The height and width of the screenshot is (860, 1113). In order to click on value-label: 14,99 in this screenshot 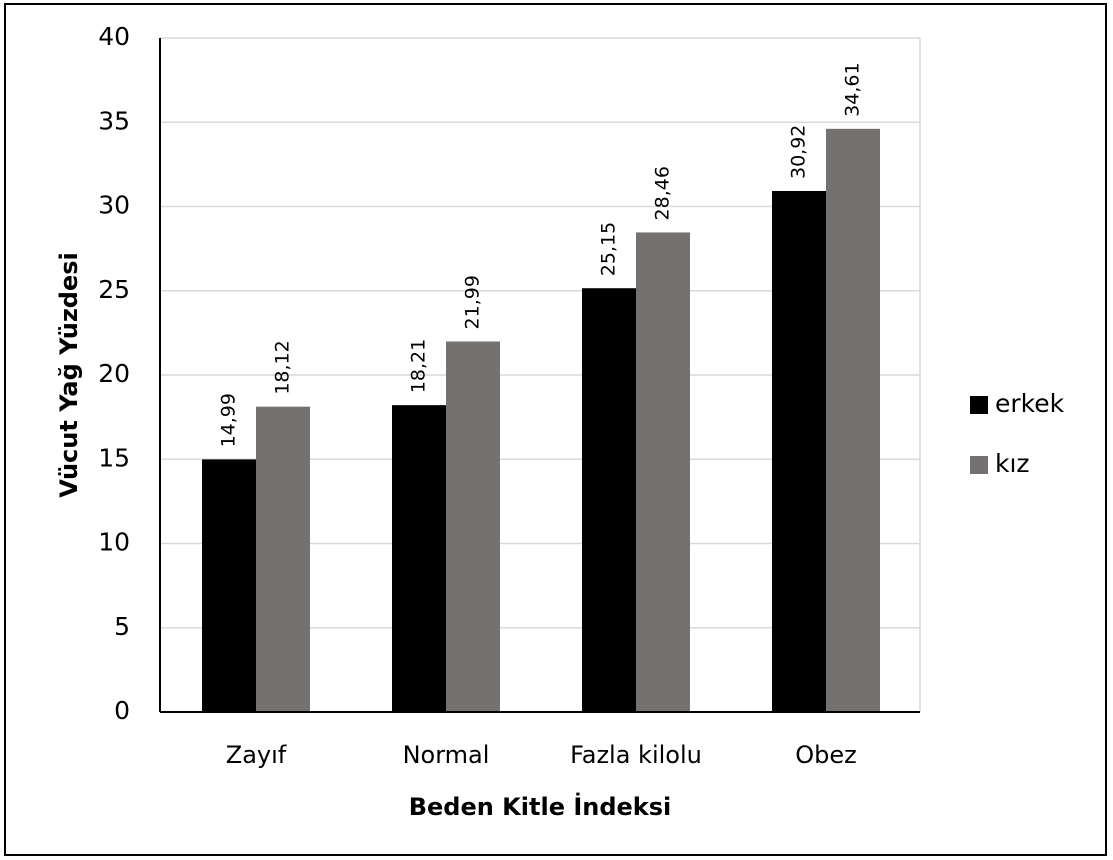, I will do `click(229, 420)`.